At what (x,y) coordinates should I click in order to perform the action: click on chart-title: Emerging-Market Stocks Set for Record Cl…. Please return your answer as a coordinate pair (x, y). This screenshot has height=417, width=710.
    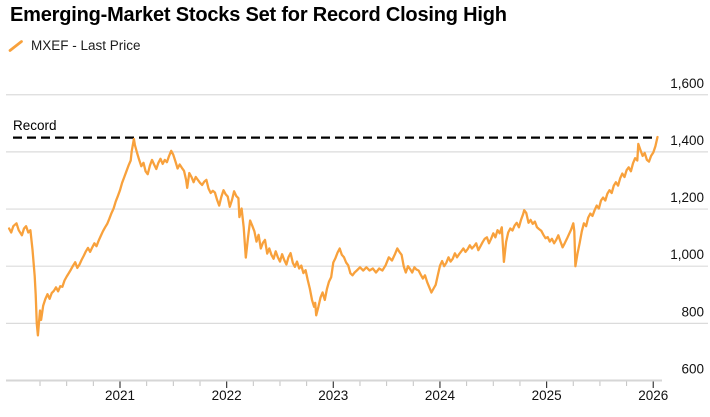
    Looking at the image, I should click on (258, 15).